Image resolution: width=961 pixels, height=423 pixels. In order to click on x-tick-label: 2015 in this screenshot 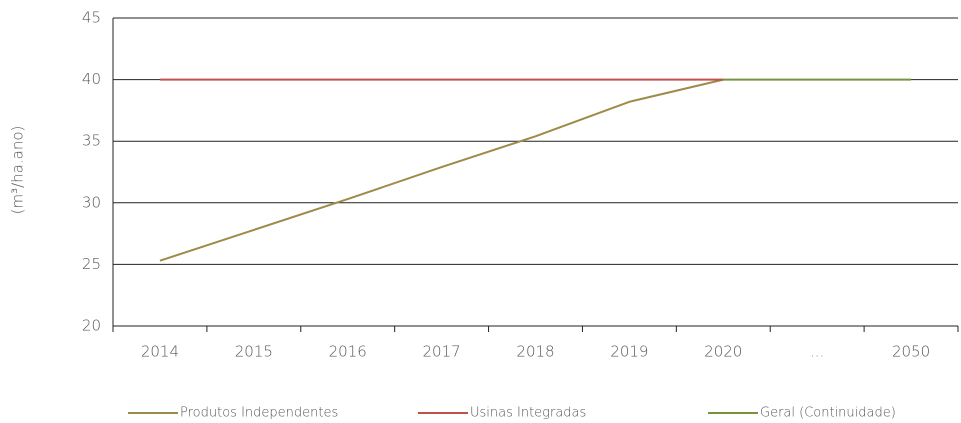, I will do `click(254, 352)`.